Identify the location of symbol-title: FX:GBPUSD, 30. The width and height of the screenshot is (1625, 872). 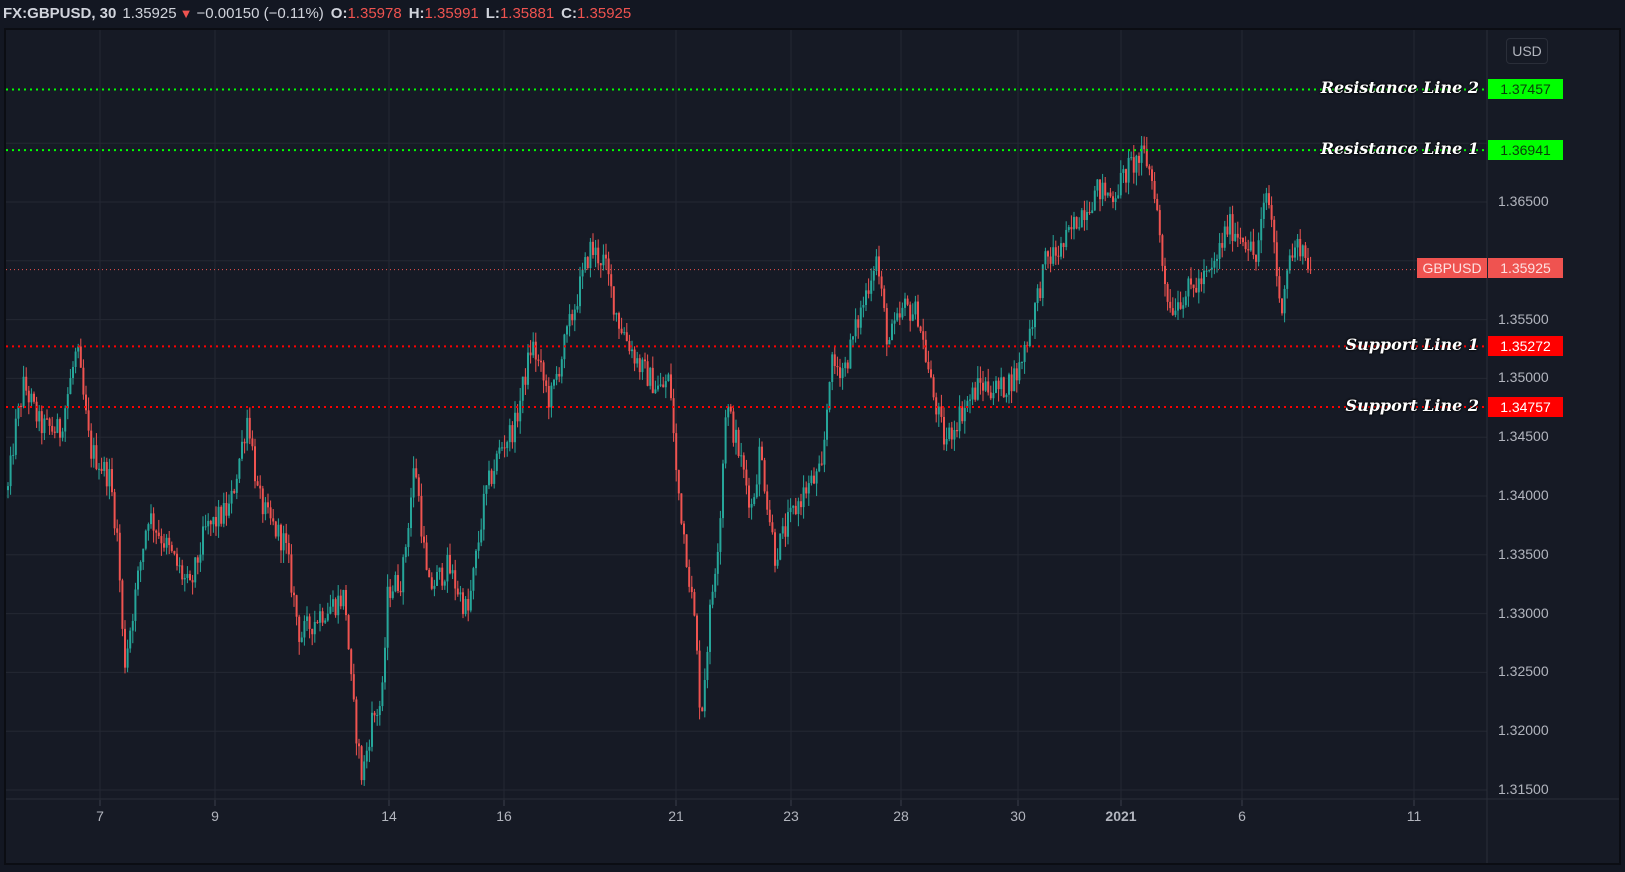
(60, 13).